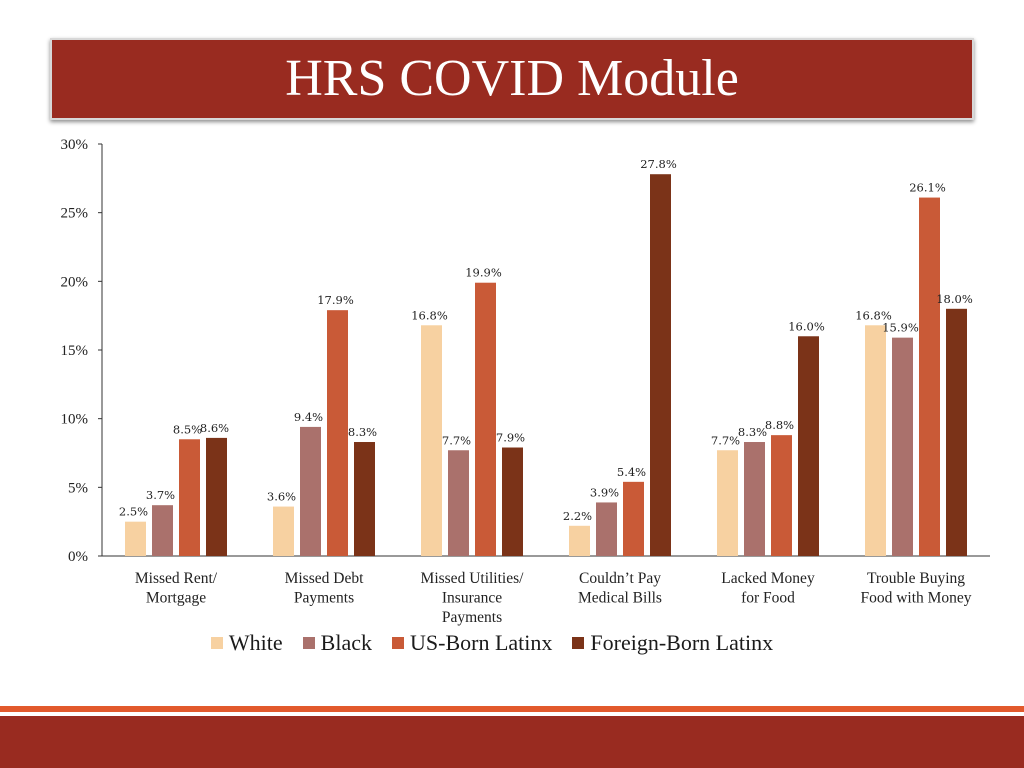 The height and width of the screenshot is (768, 1024). Describe the element at coordinates (481, 642) in the screenshot. I see `legend-label: US-Born Latinx` at that location.